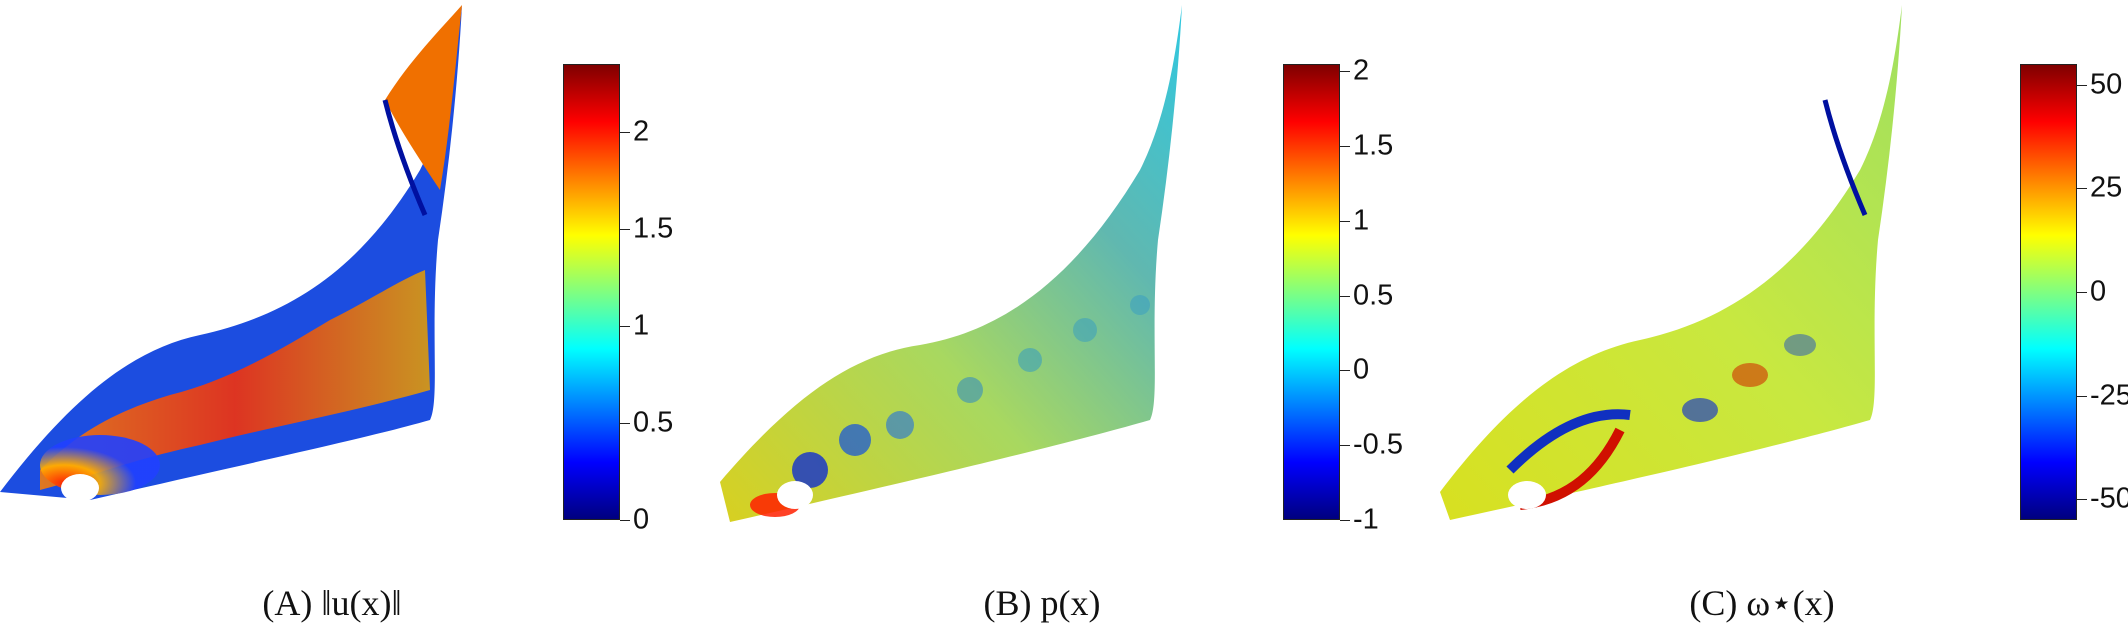  What do you see at coordinates (1366, 519) in the screenshot?
I see `colorbar-tick-label: -1` at bounding box center [1366, 519].